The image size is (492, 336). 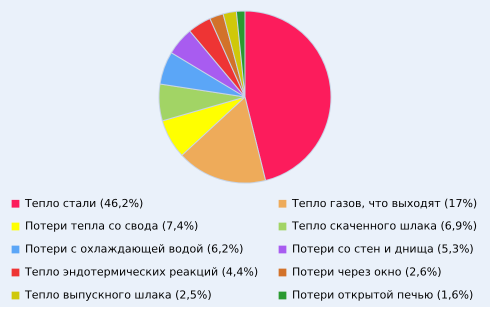 What do you see at coordinates (383, 295) in the screenshot?
I see `legend-label: Потери открытой печью (1,6%)` at bounding box center [383, 295].